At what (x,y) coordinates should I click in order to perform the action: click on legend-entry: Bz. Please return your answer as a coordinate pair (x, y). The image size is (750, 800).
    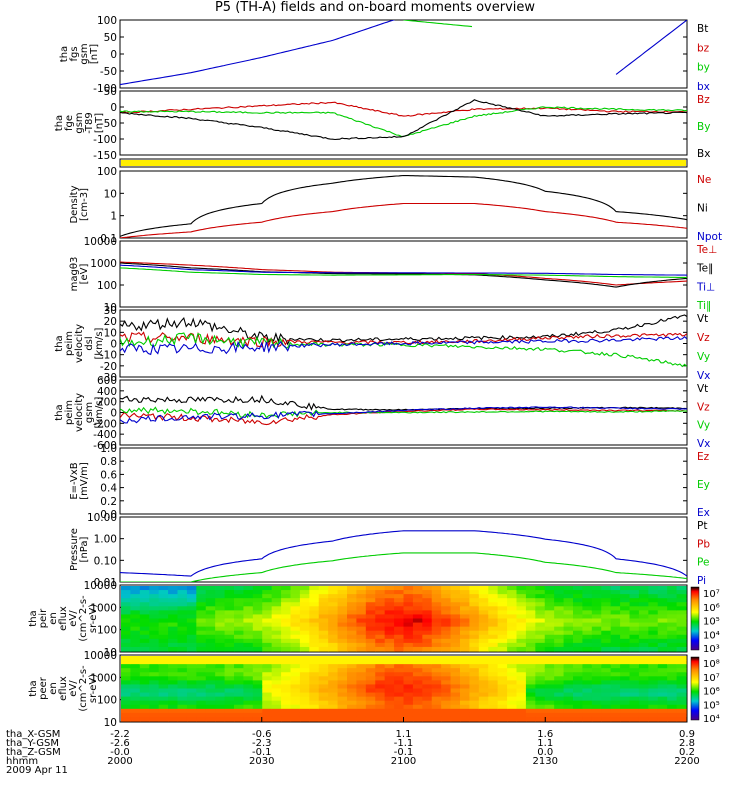
    Looking at the image, I should click on (703, 100).